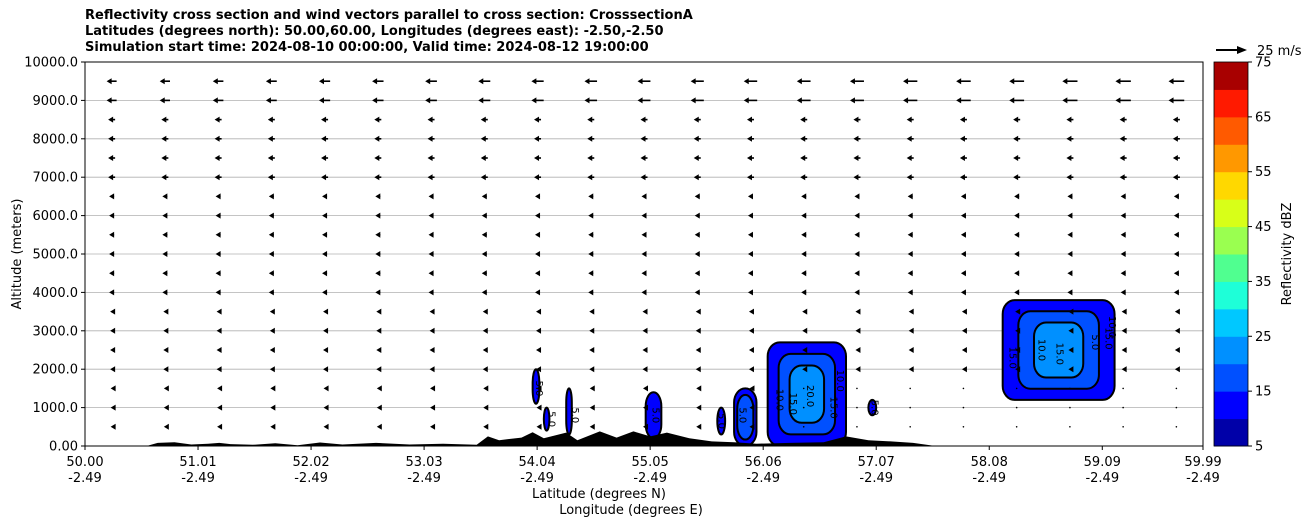  What do you see at coordinates (1041, 350) in the screenshot?
I see `contour-label: 10.0` at bounding box center [1041, 350].